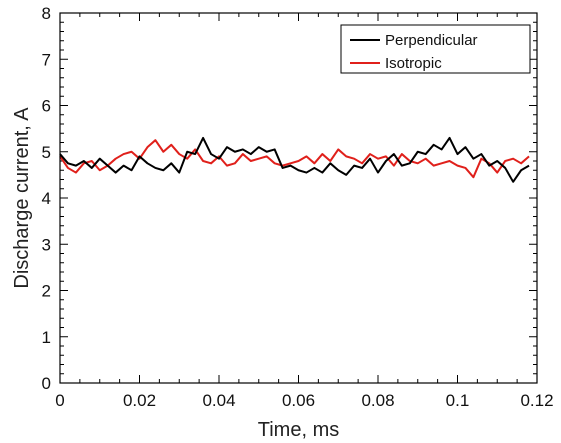 The height and width of the screenshot is (443, 561). Describe the element at coordinates (46, 383) in the screenshot. I see `y-tick-label: 0` at that location.